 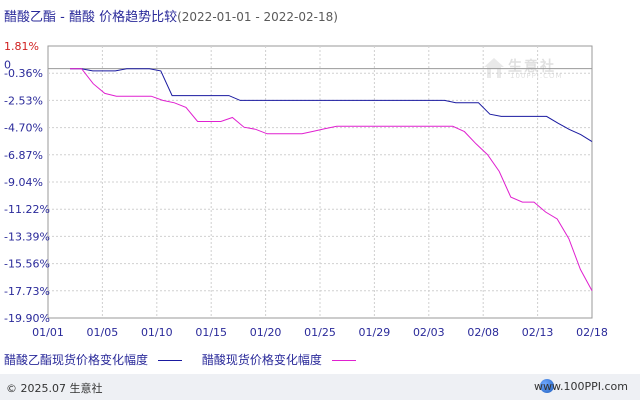 I want to click on y-tick-label: -2.53%, so click(x=23, y=100).